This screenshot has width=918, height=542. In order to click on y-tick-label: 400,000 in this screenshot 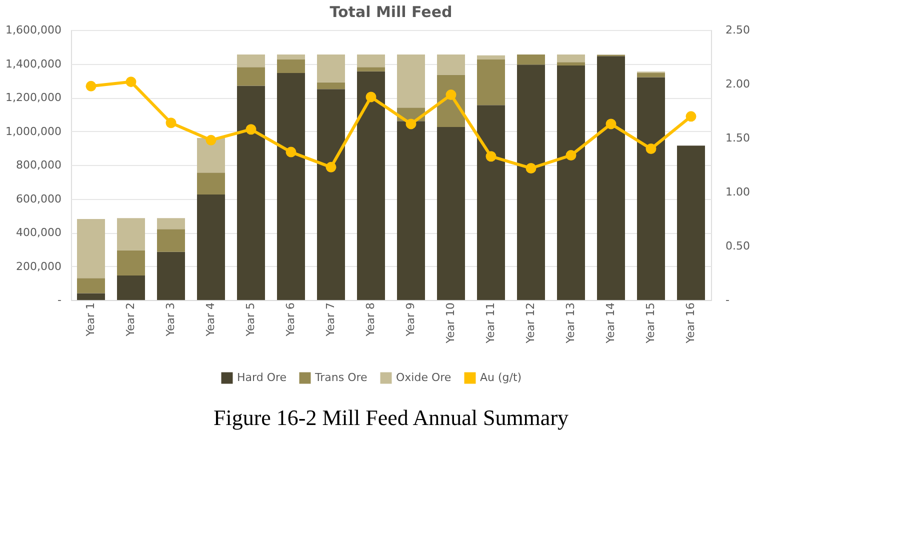, I will do `click(39, 232)`.